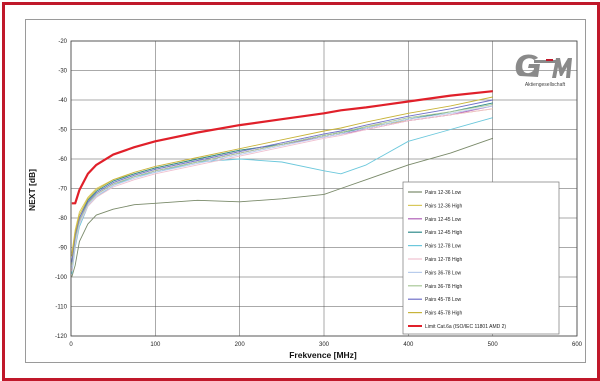  Describe the element at coordinates (443, 273) in the screenshot. I see `legend-entry: Pairs 36-78 Low` at that location.